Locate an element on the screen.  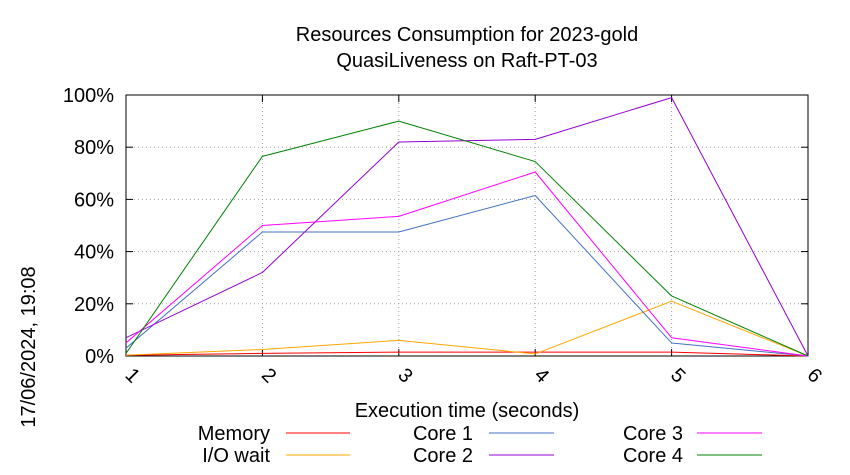
y-tick-label: 40% is located at coordinates (94, 253).